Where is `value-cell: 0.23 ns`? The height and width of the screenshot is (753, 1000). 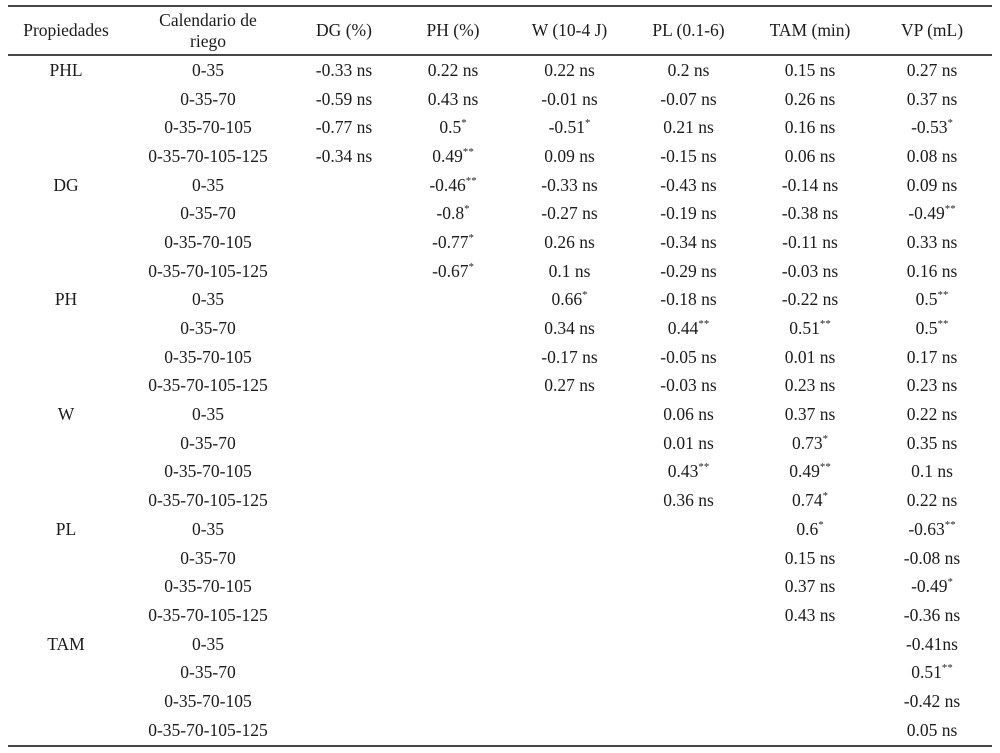
value-cell: 0.23 ns is located at coordinates (932, 385).